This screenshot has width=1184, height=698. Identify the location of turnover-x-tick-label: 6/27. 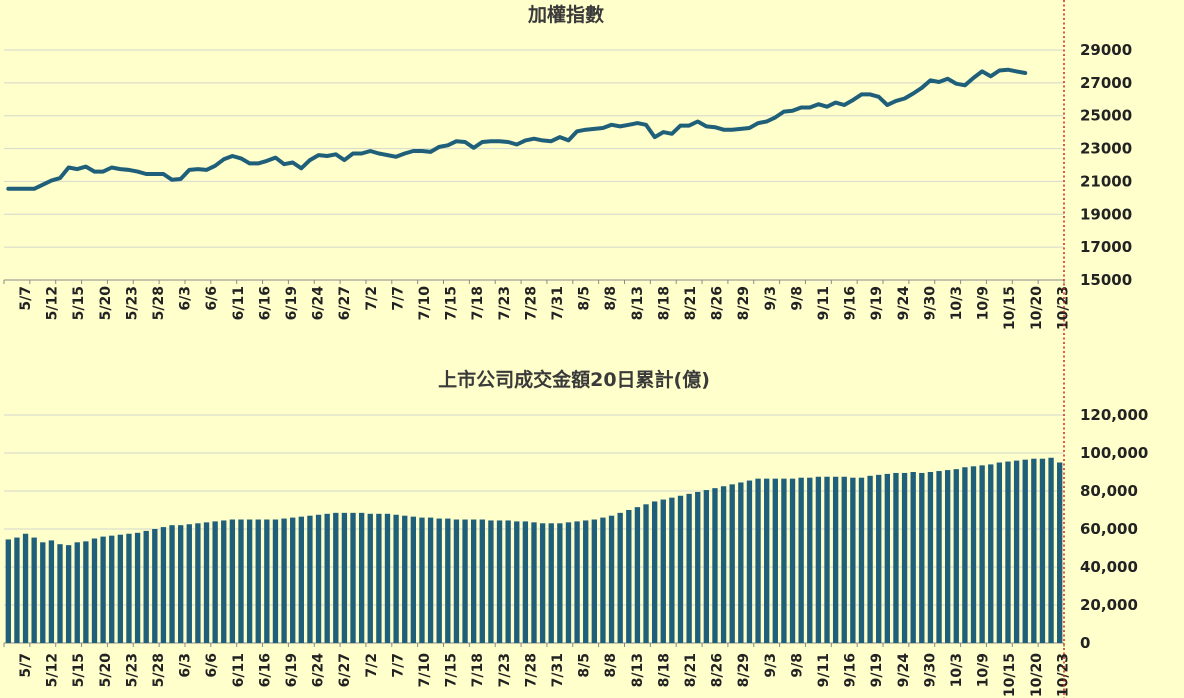
(345, 670).